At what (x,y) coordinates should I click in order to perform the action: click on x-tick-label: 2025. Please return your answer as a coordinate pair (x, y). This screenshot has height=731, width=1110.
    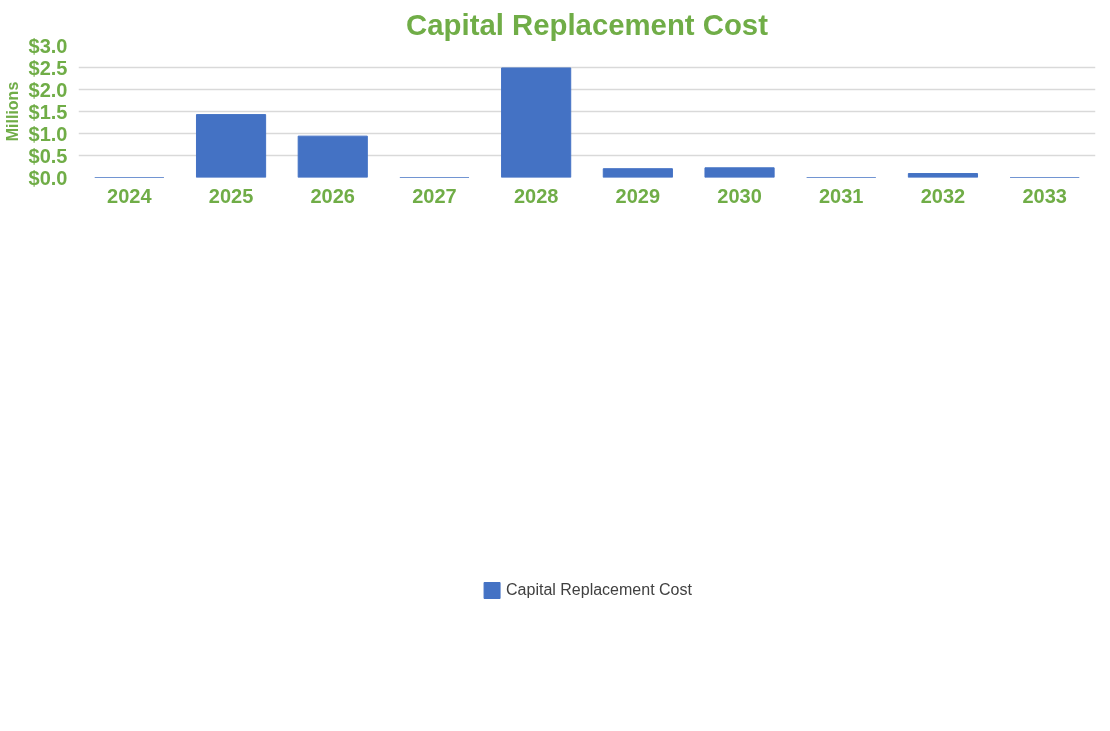
    Looking at the image, I should click on (231, 195).